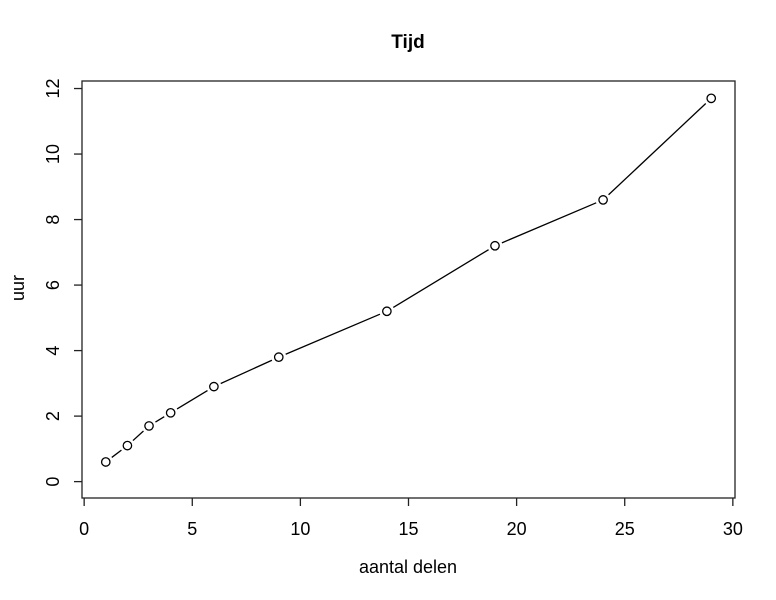 The height and width of the screenshot is (600, 776). I want to click on y-tick-label: 8, so click(53, 220).